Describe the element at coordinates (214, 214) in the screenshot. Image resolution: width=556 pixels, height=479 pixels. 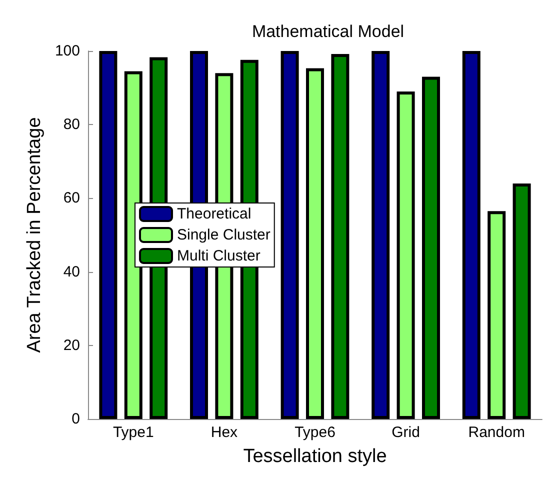
I see `legend-label: Theoretical` at that location.